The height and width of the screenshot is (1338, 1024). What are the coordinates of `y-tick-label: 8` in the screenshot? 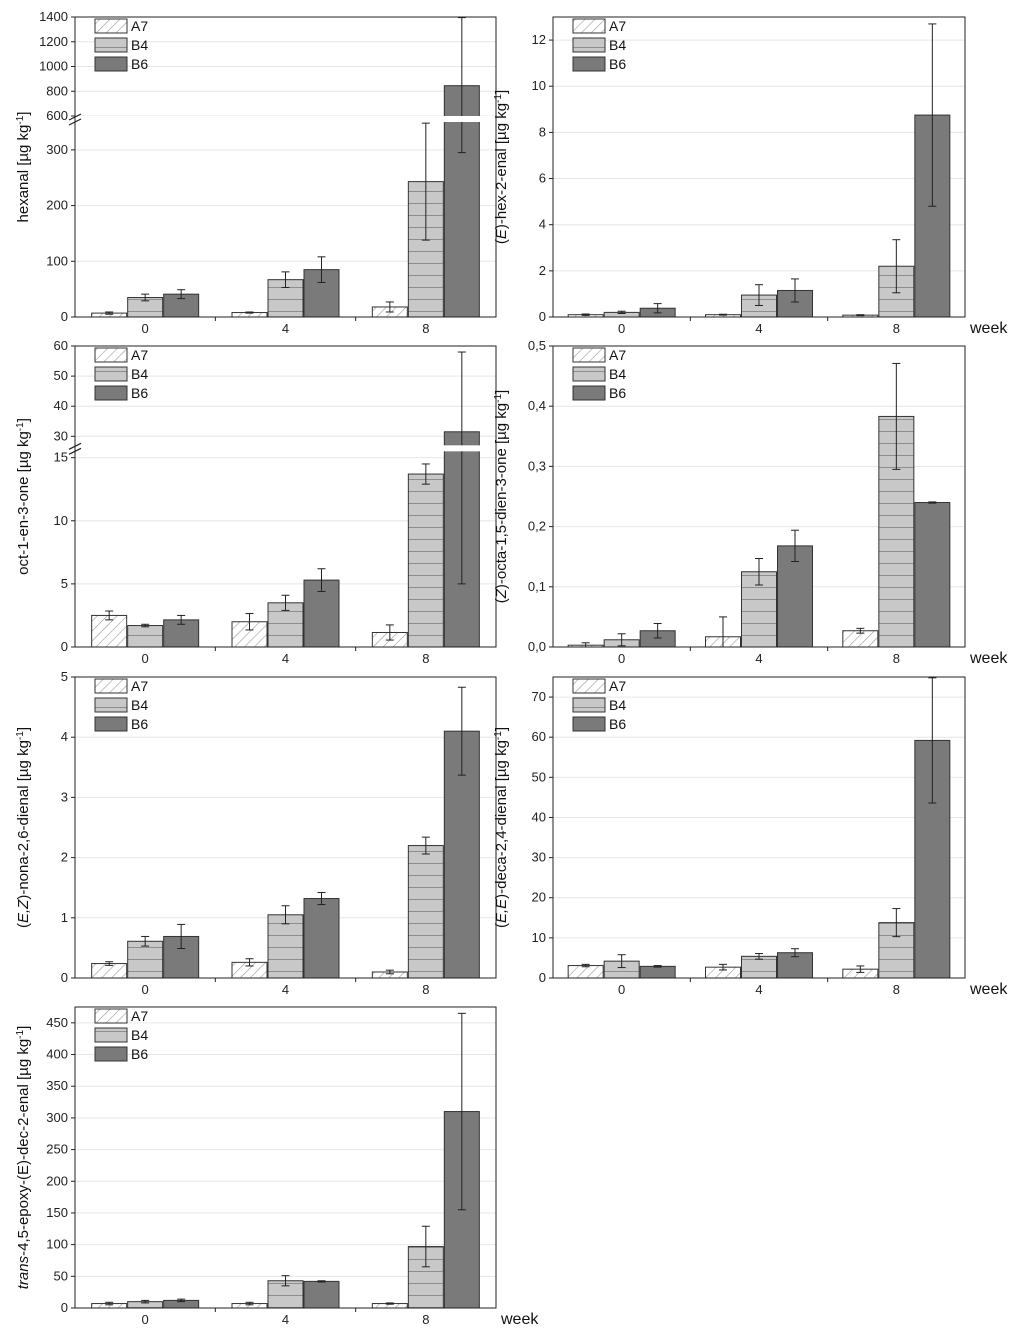 It's located at (542, 131).